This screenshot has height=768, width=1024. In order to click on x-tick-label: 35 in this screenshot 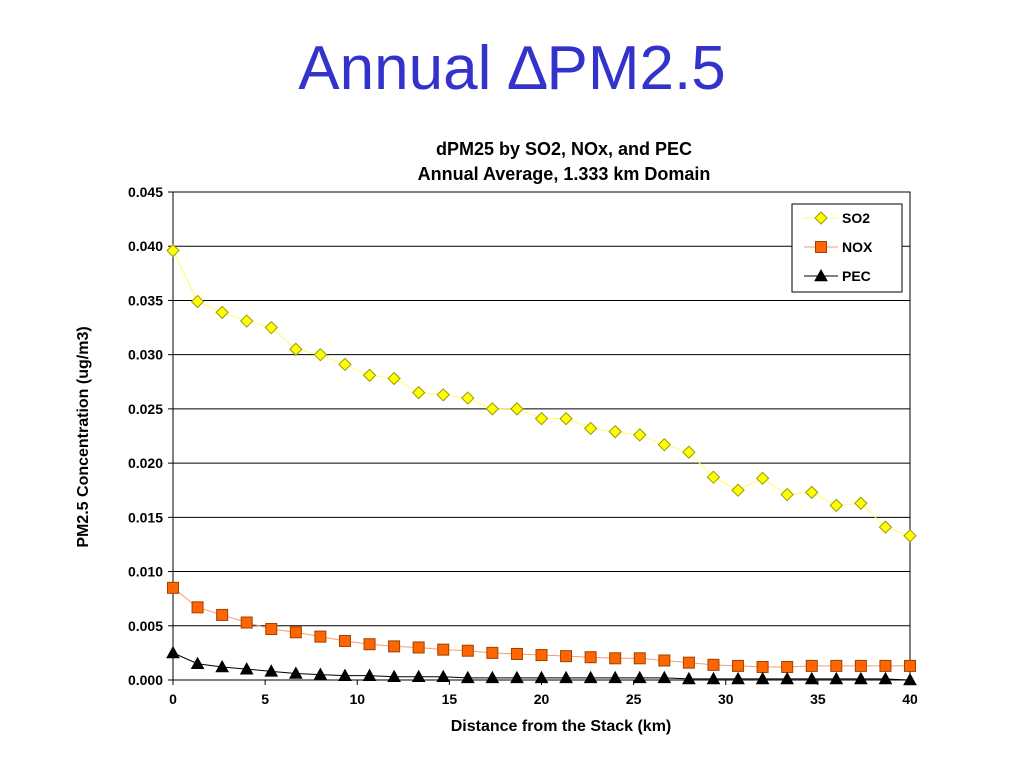, I will do `click(818, 699)`.